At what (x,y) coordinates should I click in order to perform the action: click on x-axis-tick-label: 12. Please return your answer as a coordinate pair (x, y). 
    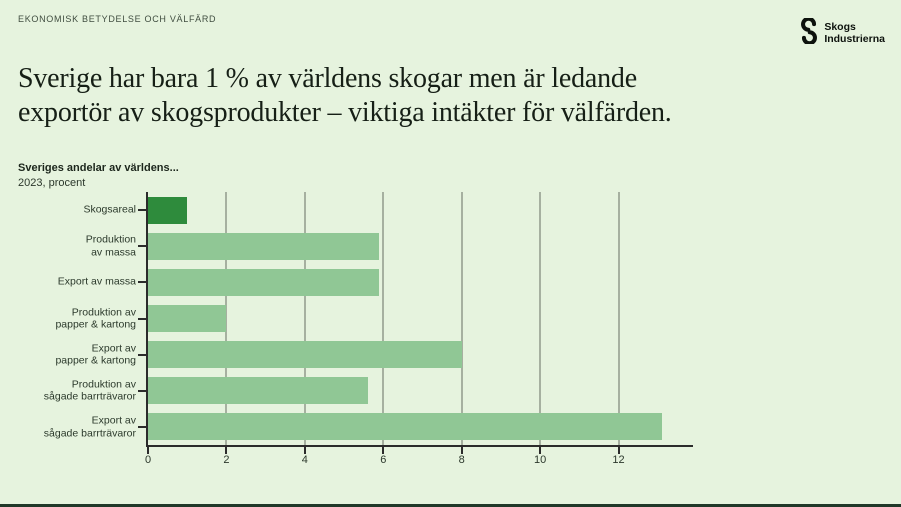
    Looking at the image, I should click on (618, 460).